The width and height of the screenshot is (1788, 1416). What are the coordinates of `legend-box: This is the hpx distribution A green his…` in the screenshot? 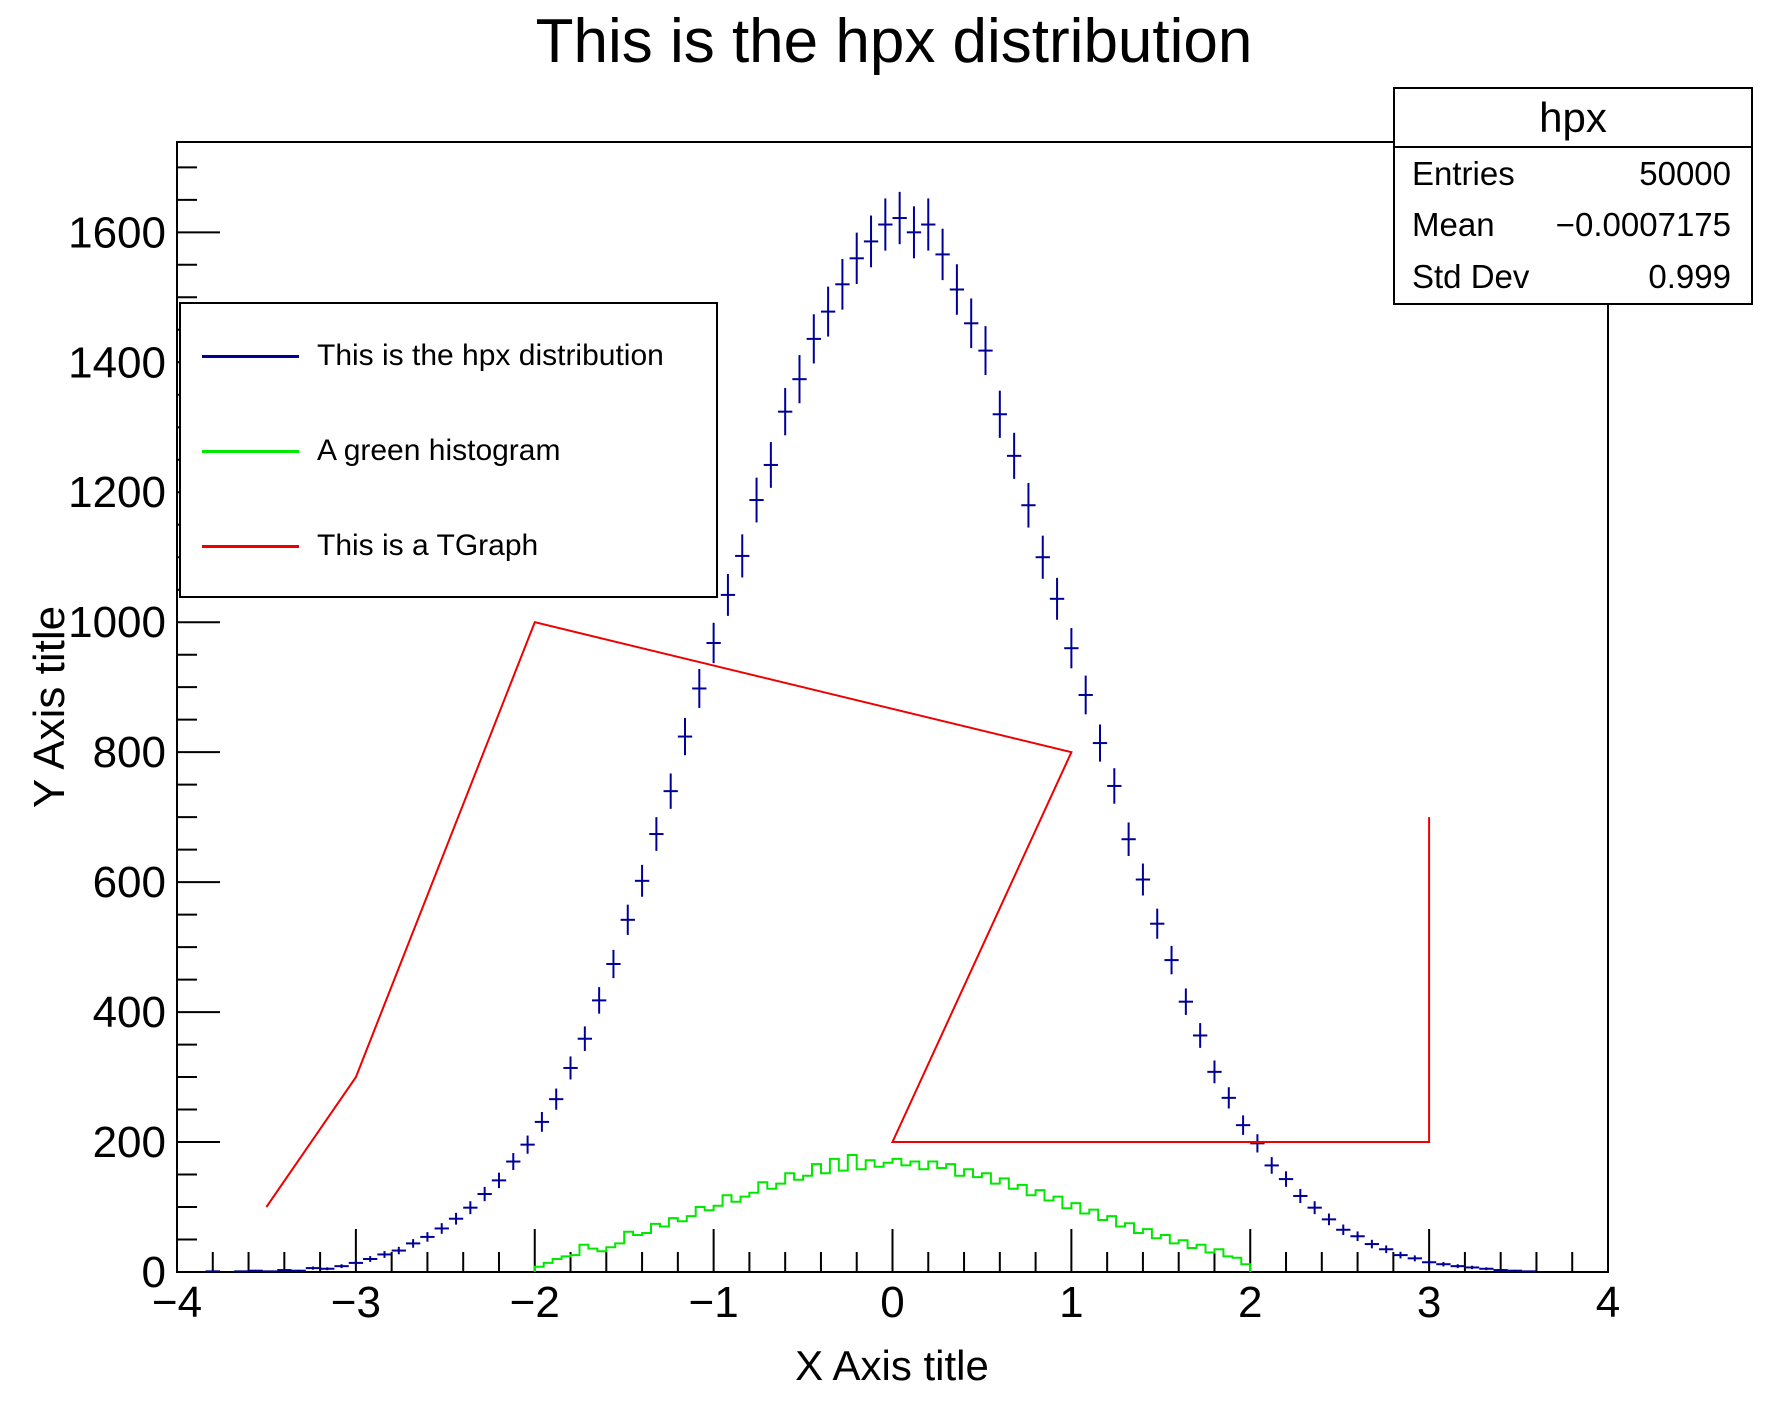 It's located at (448, 450).